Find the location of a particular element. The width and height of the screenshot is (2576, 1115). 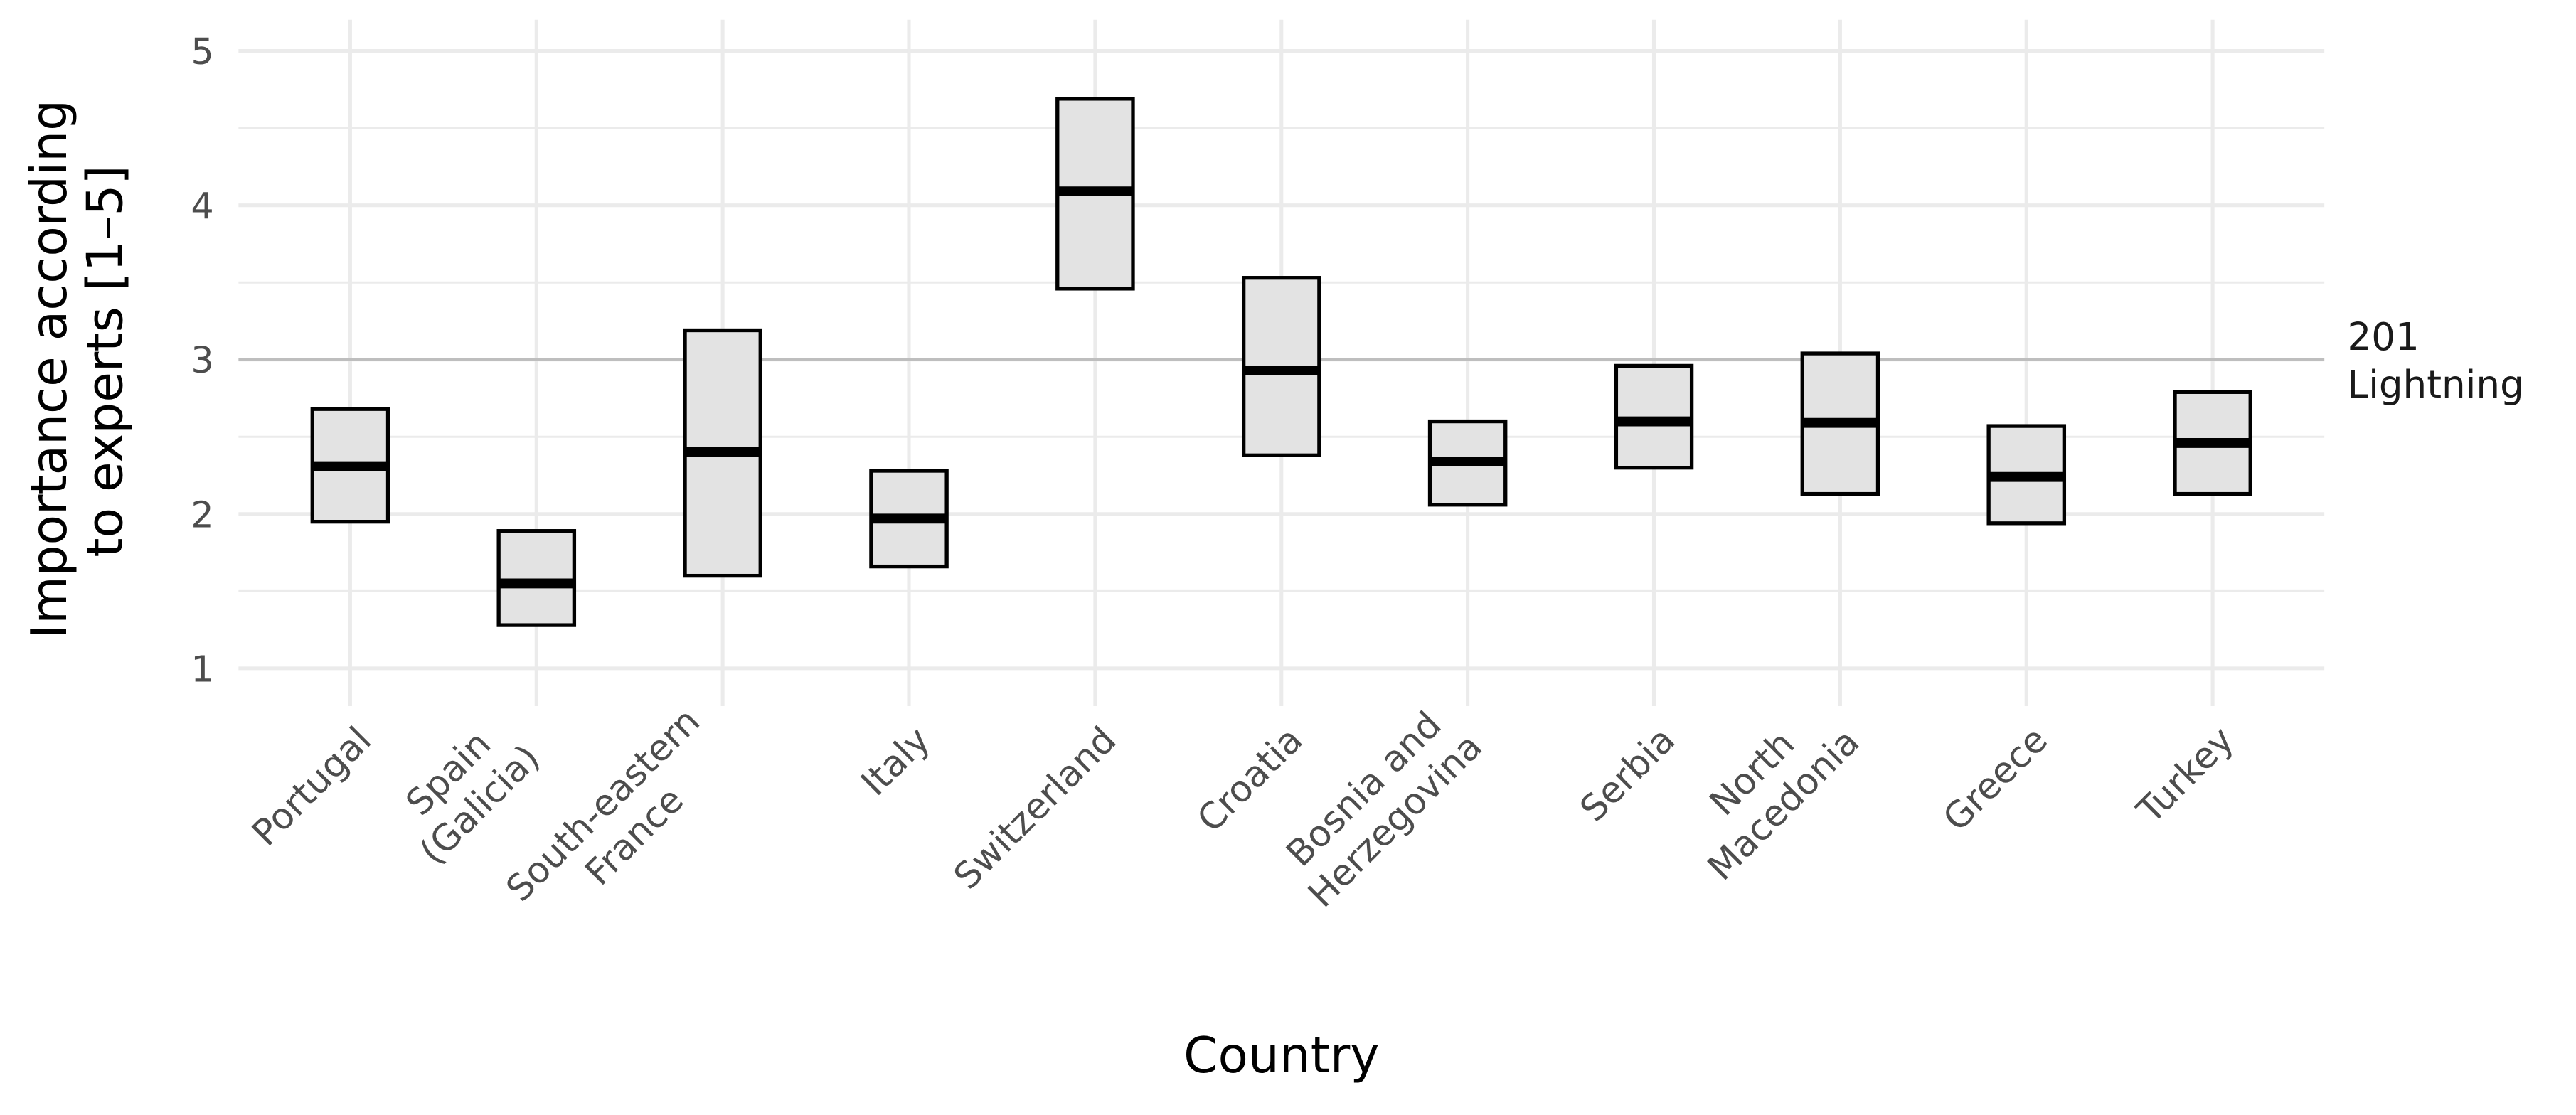

x-tick-label: Serbia is located at coordinates (1627, 774).